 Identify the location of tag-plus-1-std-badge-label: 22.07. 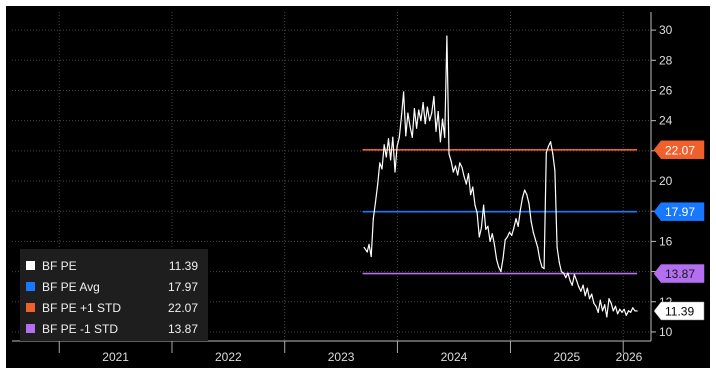
(680, 150).